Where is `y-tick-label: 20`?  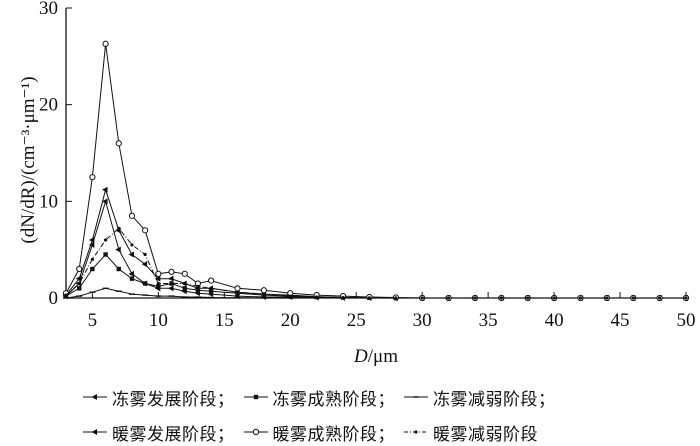 y-tick-label: 20 is located at coordinates (48, 105).